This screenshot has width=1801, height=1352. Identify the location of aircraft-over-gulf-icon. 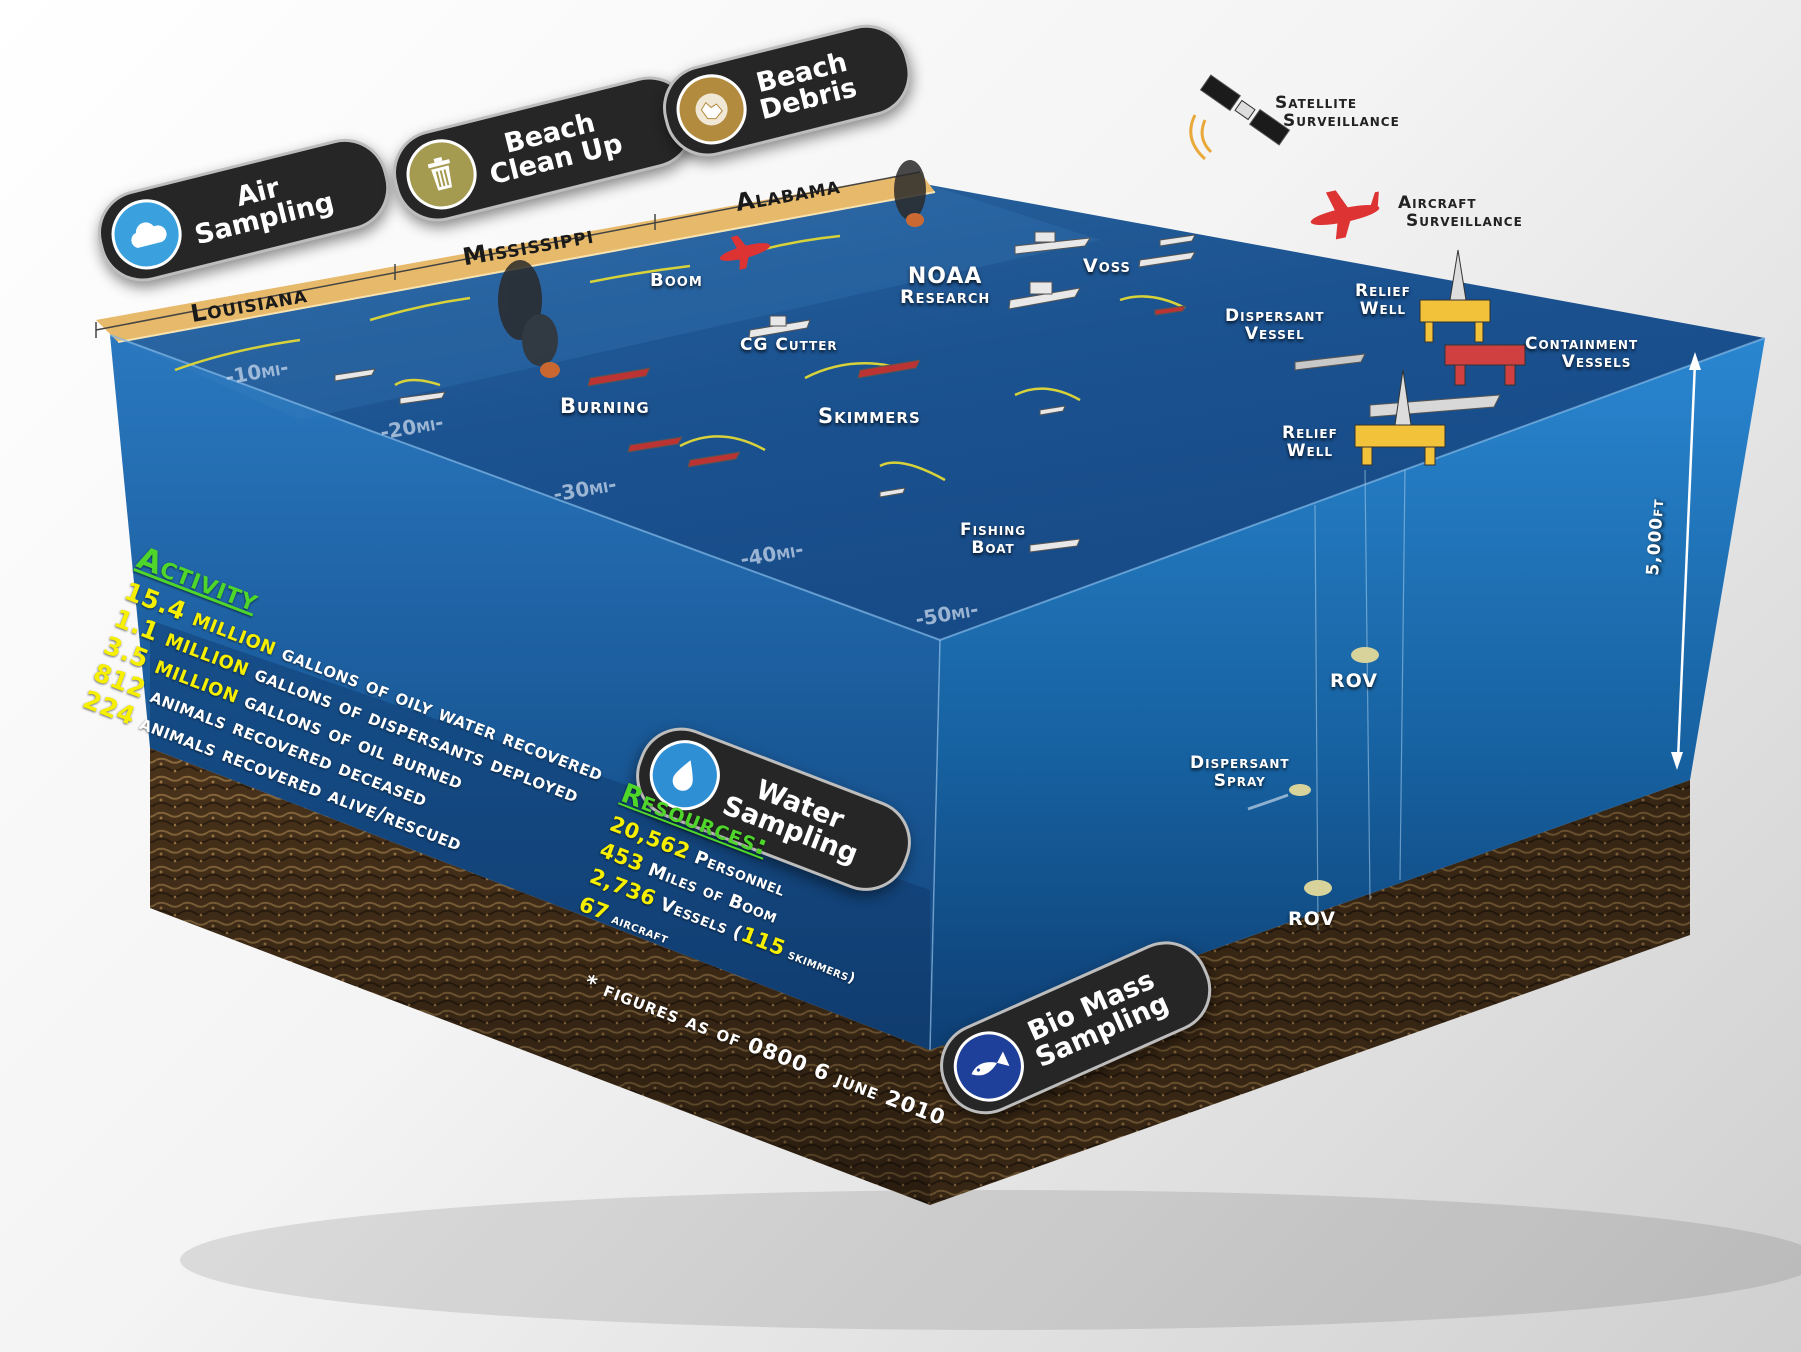
(745, 253).